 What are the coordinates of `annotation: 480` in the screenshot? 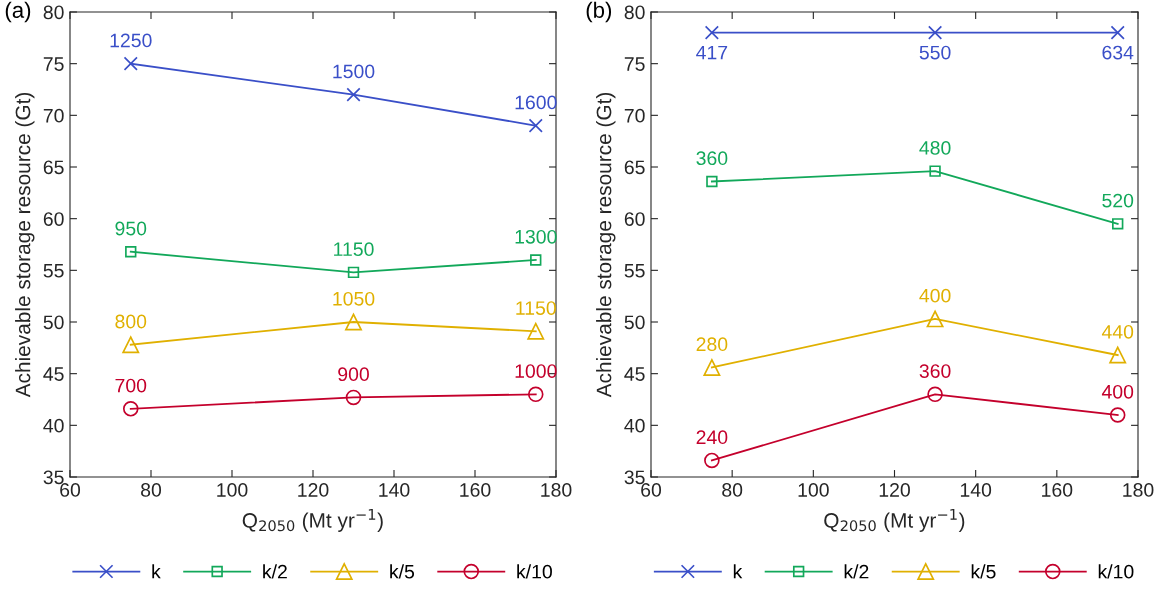 It's located at (935, 148).